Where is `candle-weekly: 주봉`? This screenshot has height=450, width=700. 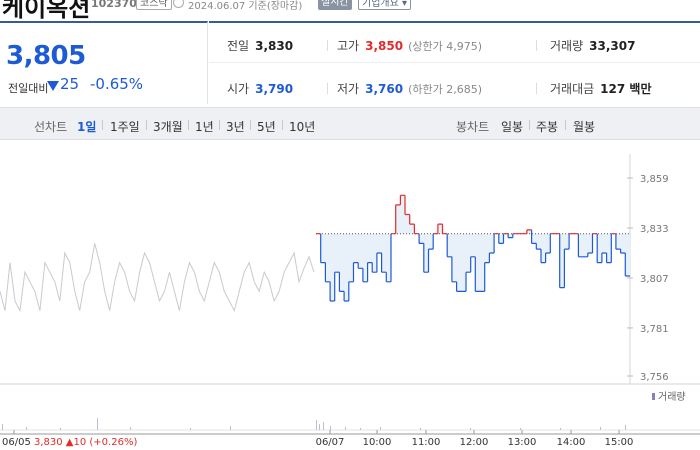
candle-weekly: 주봉 is located at coordinates (547, 127).